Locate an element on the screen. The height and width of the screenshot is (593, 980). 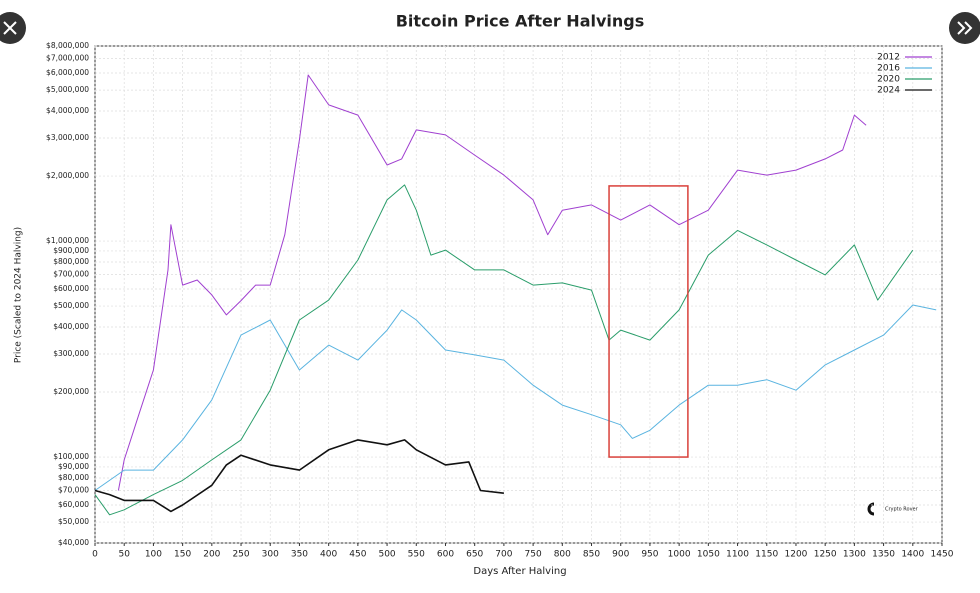
x-tick-label: 650 is located at coordinates (474, 555).